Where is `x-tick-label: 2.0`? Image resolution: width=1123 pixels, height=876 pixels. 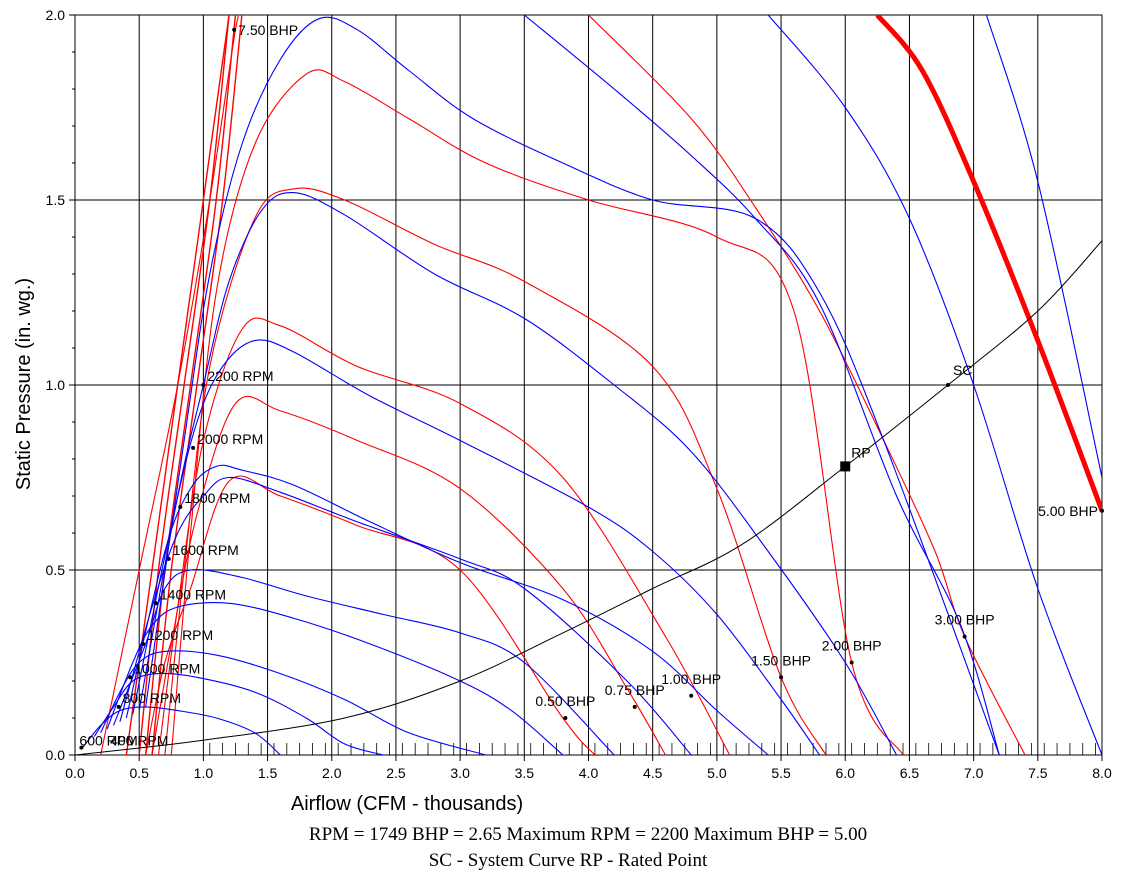
x-tick-label: 2.0 is located at coordinates (332, 773).